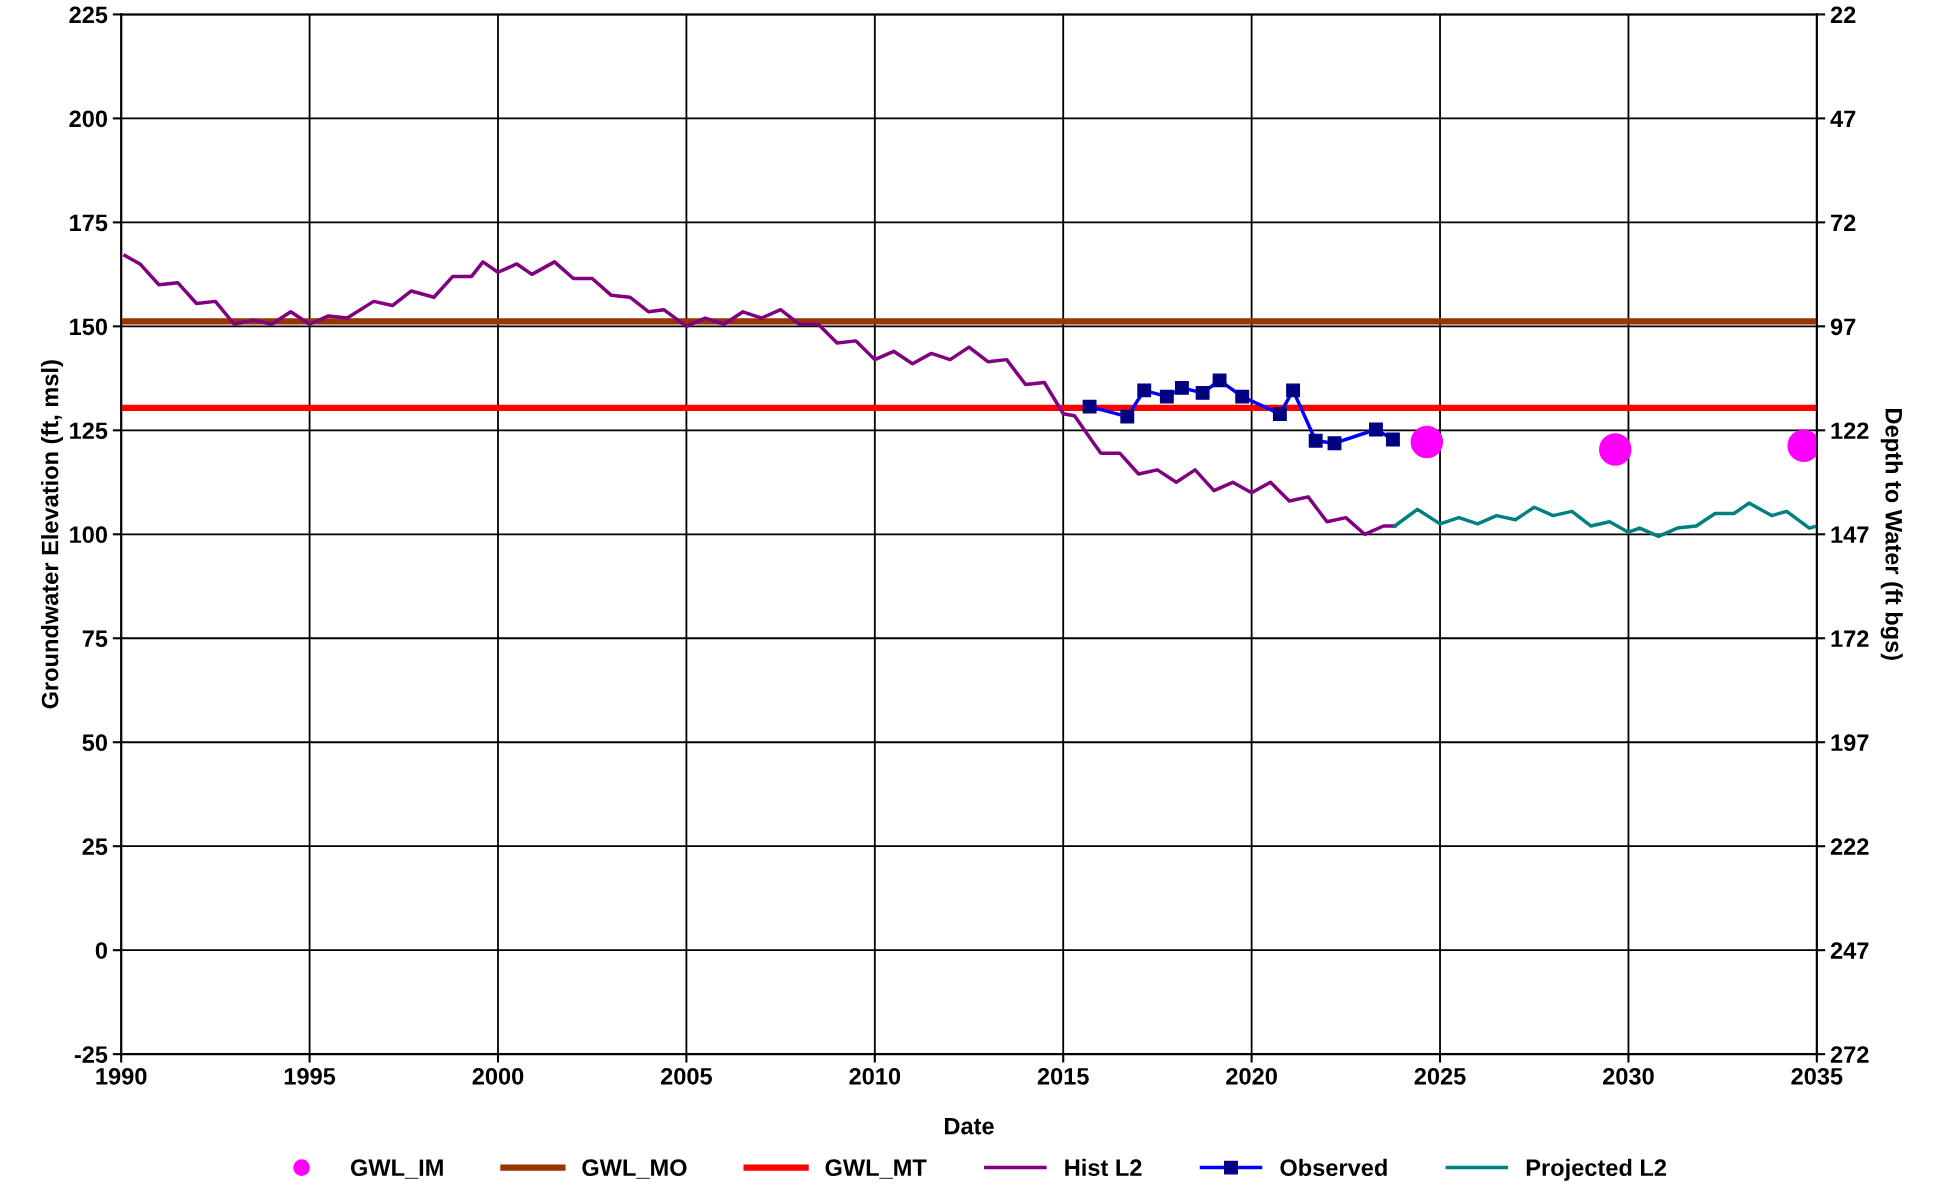  Describe the element at coordinates (396, 1169) in the screenshot. I see `legend-label: GWL_IM` at that location.